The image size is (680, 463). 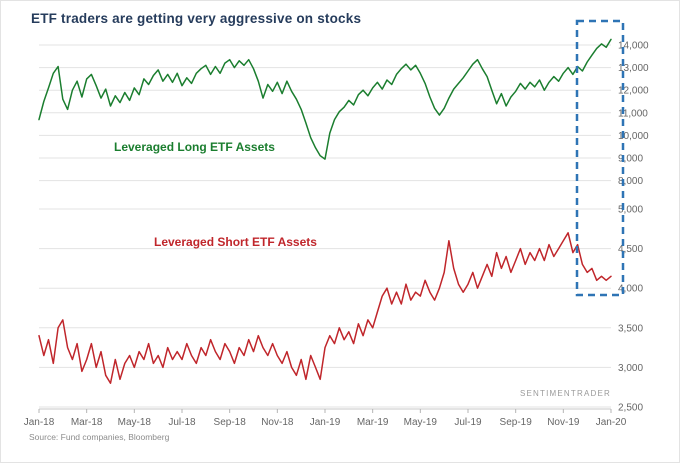 What do you see at coordinates (373, 422) in the screenshot?
I see `x-tick-label: Mar-19` at bounding box center [373, 422].